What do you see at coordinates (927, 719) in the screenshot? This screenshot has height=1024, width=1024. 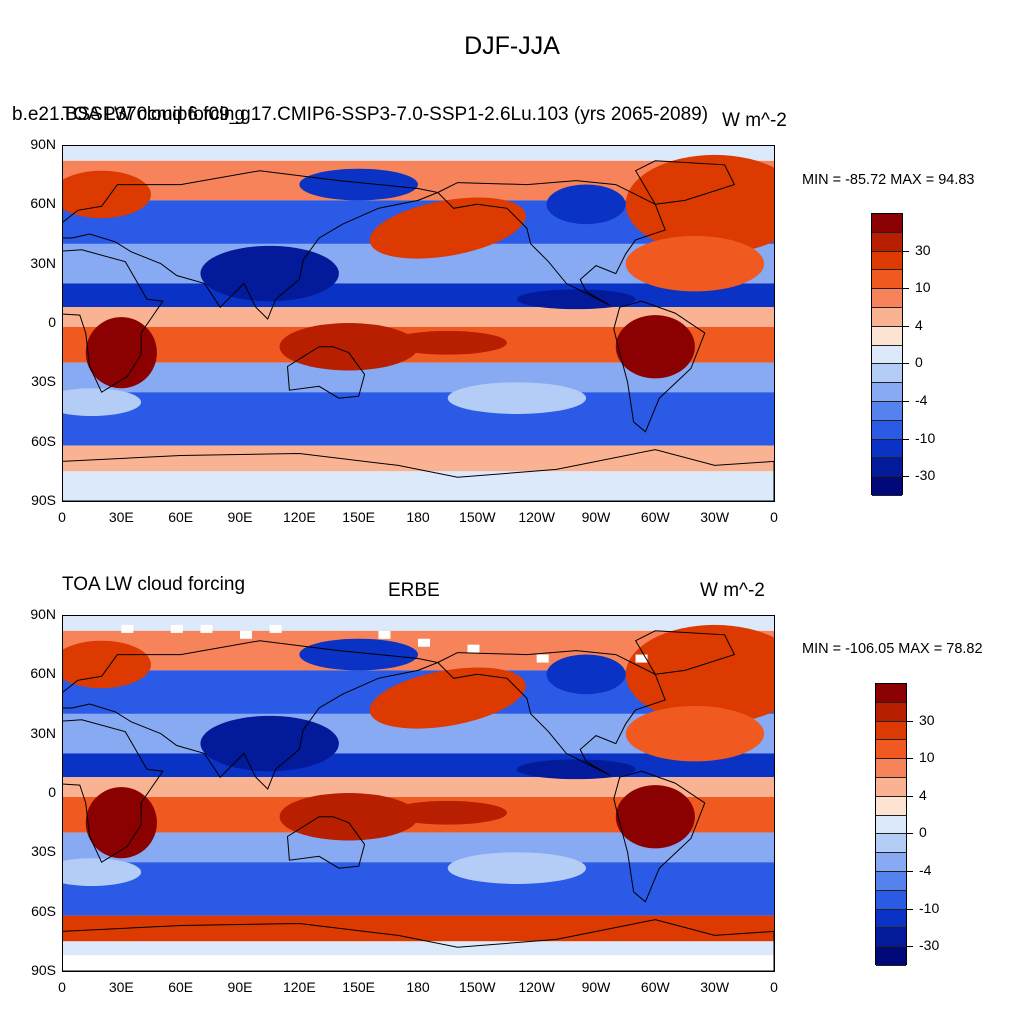 I see `colorbar-label: 30` at bounding box center [927, 719].